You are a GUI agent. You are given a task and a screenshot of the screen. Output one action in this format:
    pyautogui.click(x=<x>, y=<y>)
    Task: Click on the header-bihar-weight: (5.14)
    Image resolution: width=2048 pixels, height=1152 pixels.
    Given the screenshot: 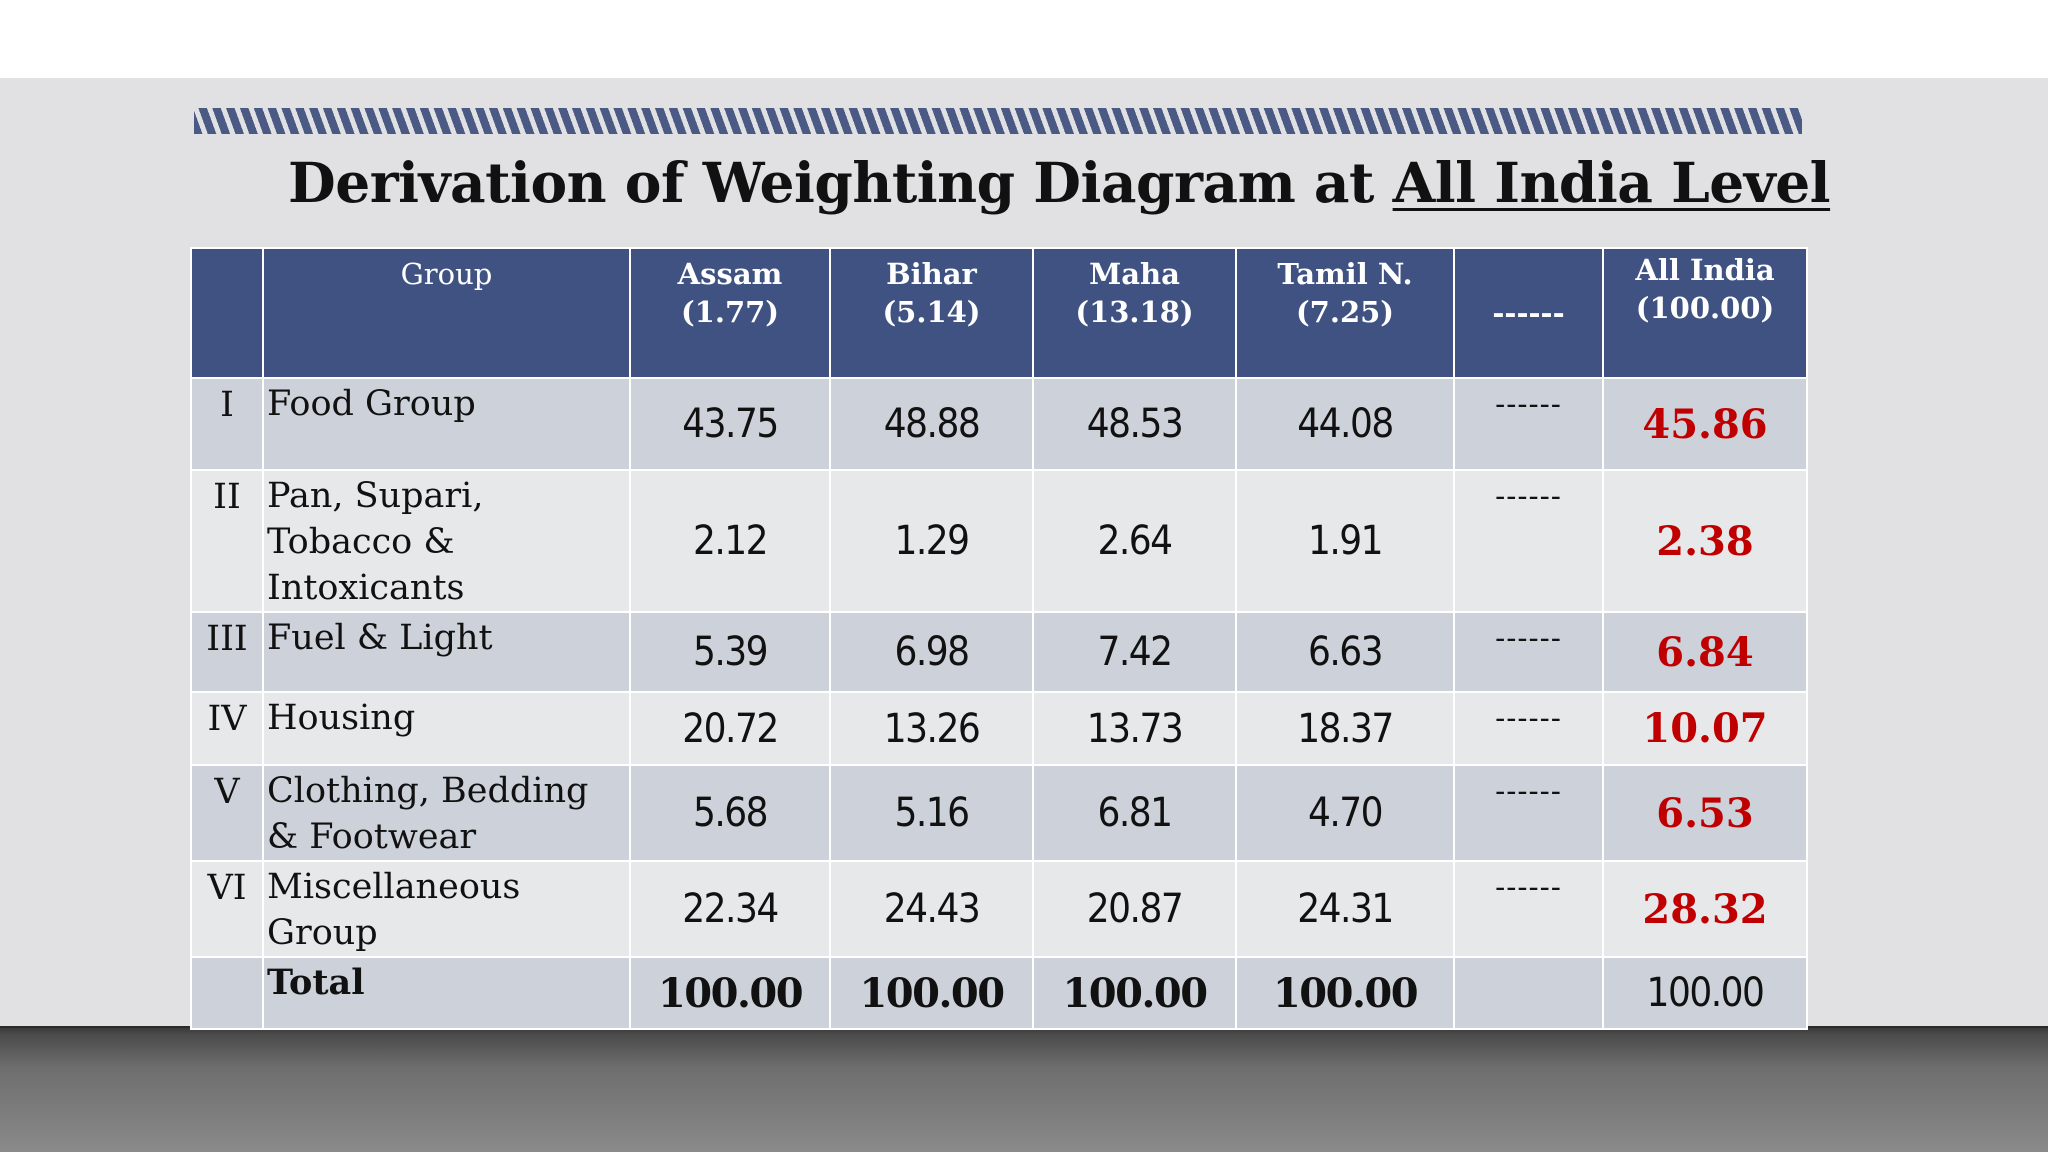 What is the action you would take?
    pyautogui.click(x=931, y=312)
    